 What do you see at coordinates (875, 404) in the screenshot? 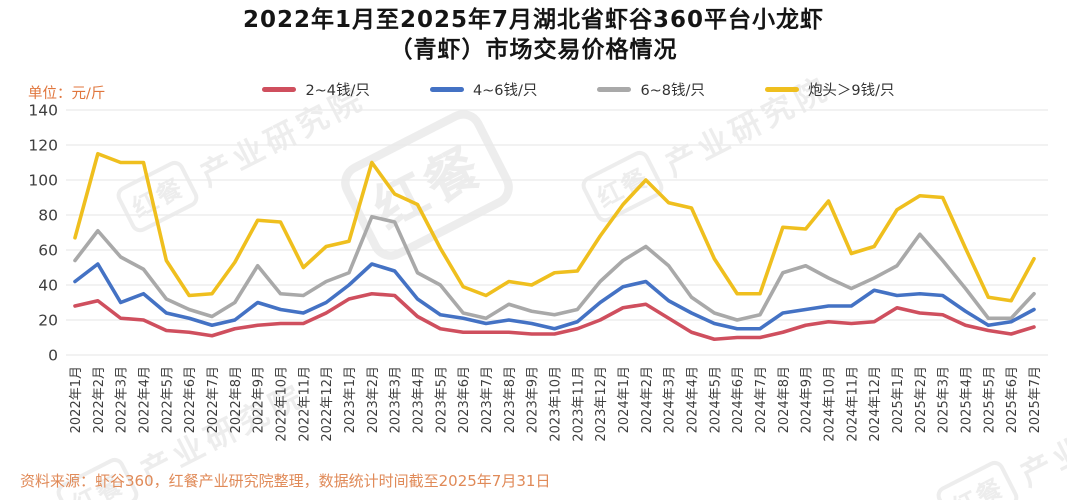
I see `x-axis-tick-label: 2024年12月` at bounding box center [875, 404].